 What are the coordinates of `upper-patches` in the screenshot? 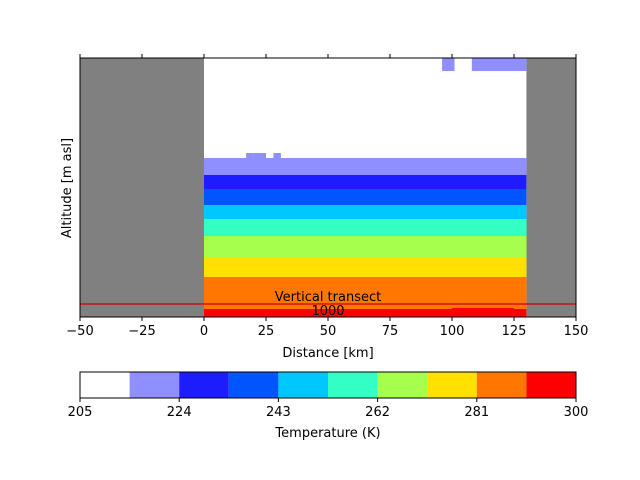 It's located at (484, 64).